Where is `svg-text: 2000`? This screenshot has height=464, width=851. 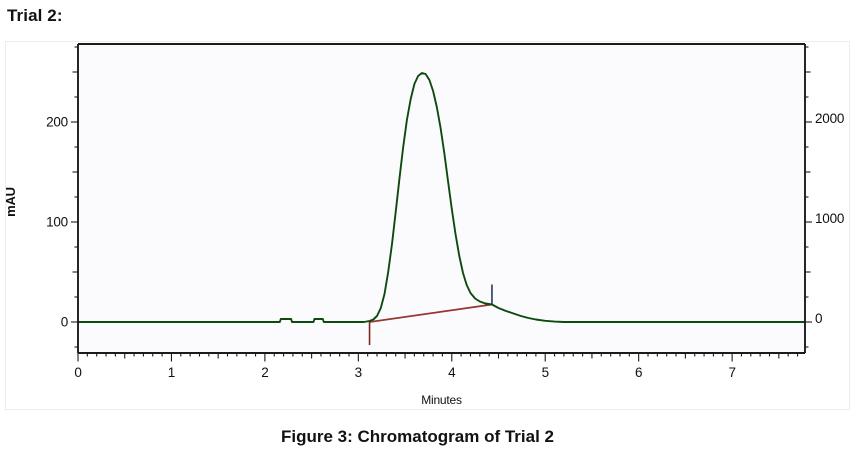 svg-text: 2000 is located at coordinates (829, 118).